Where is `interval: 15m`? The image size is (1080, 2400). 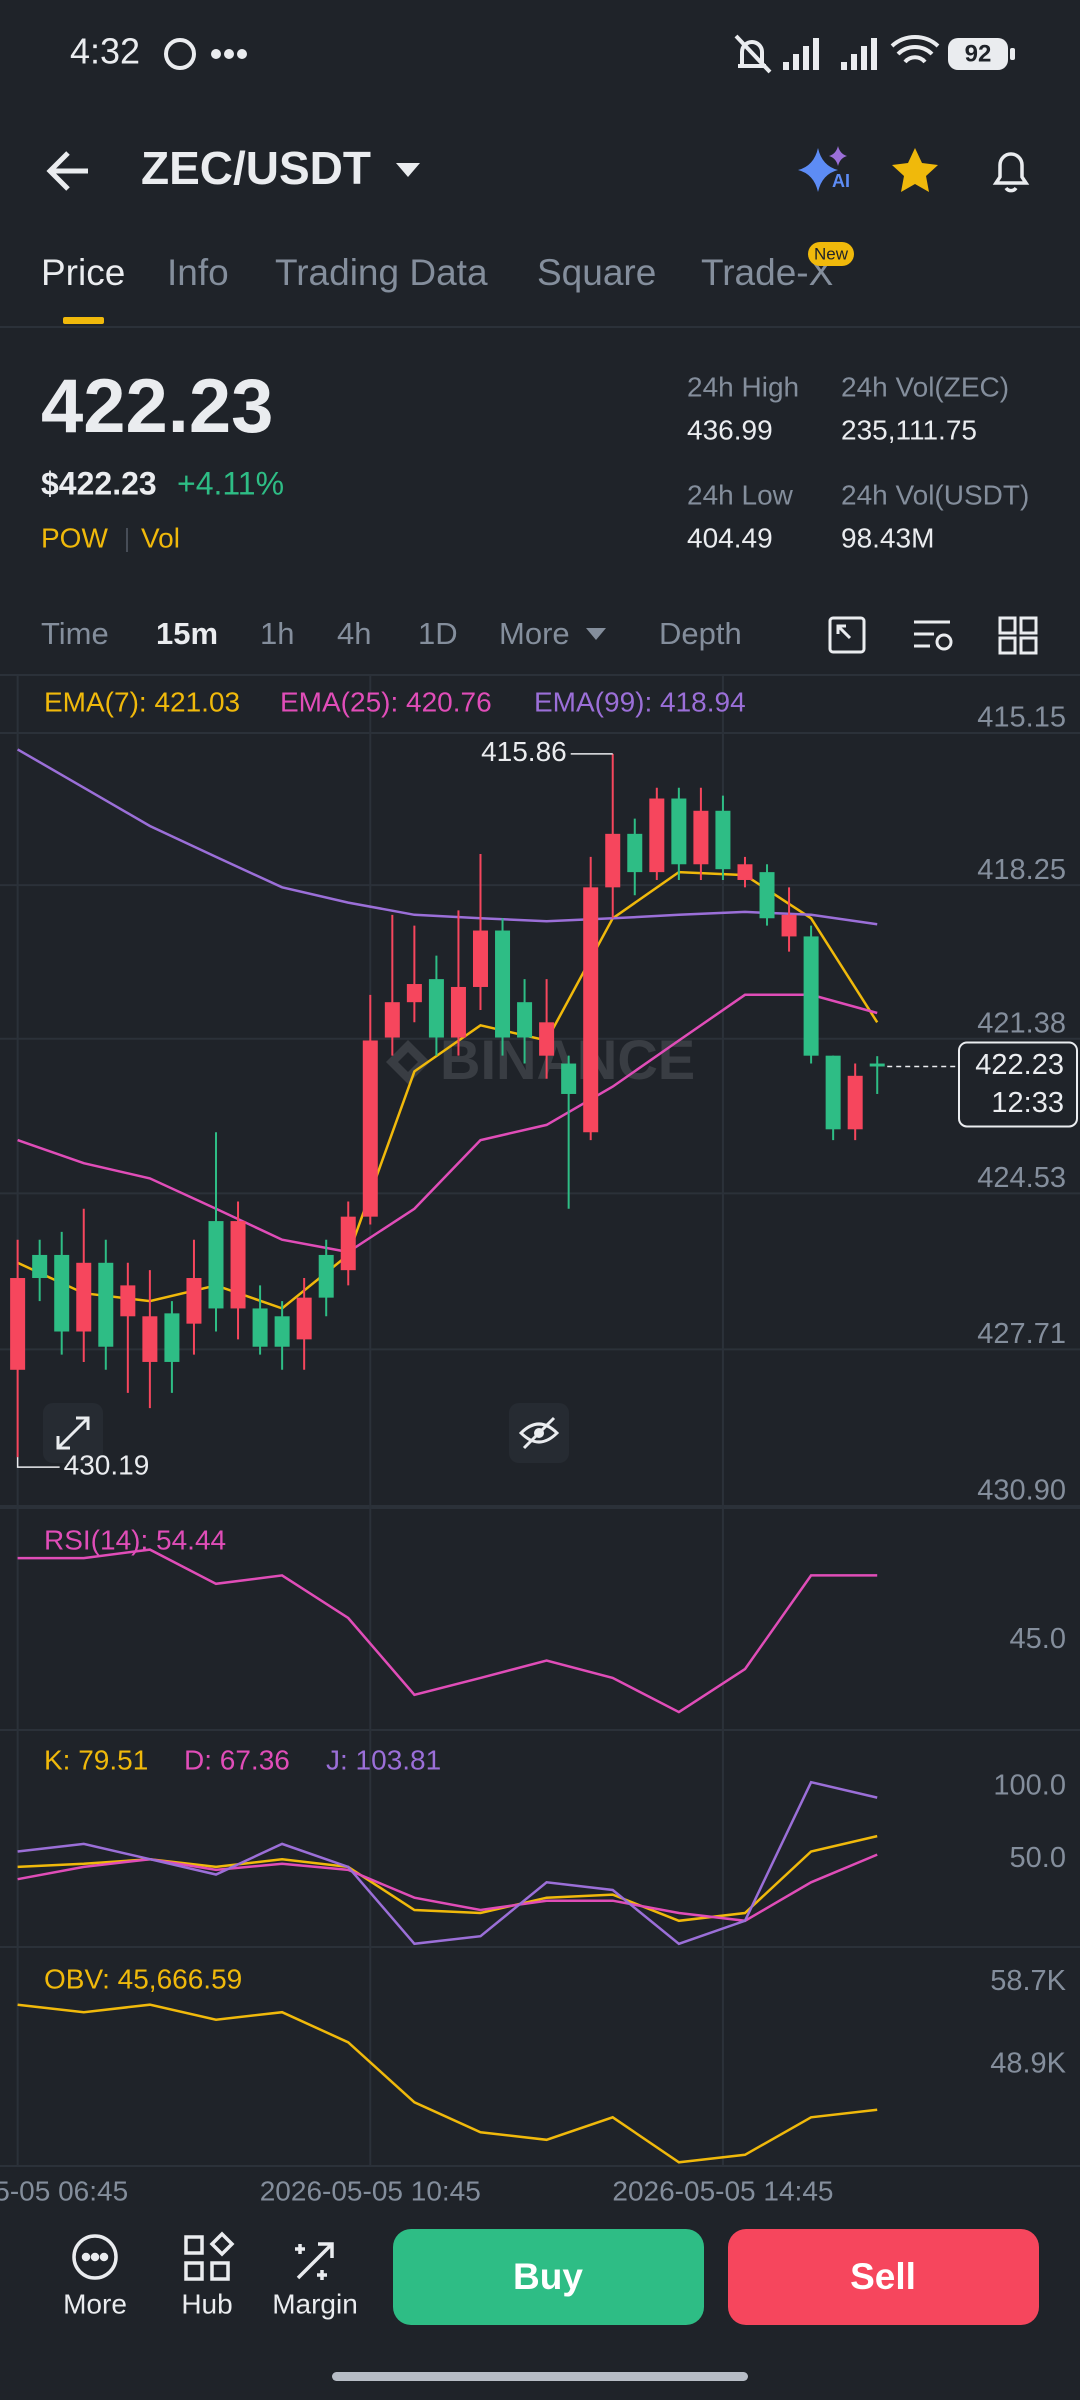 interval: 15m is located at coordinates (187, 633).